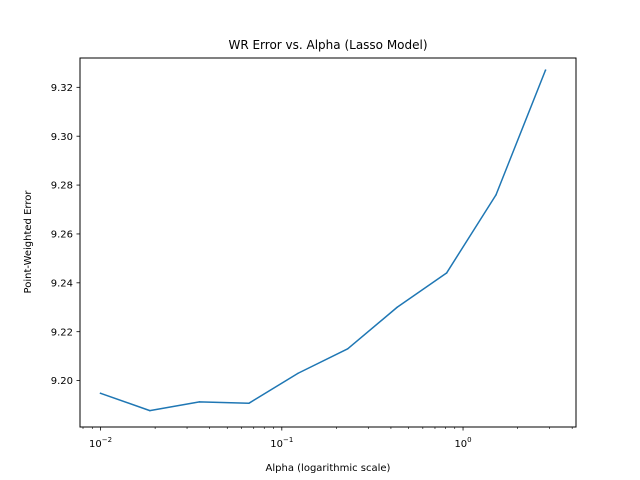 The height and width of the screenshot is (480, 640). Describe the element at coordinates (281, 443) in the screenshot. I see `x-tick-label: 10⁻¹` at that location.